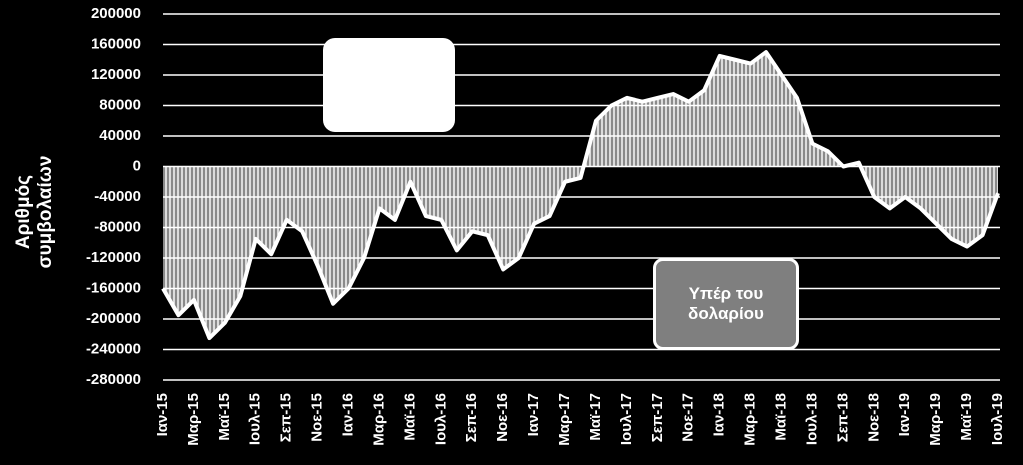  What do you see at coordinates (750, 419) in the screenshot?
I see `x-tick-label: Μαρ-18` at bounding box center [750, 419].